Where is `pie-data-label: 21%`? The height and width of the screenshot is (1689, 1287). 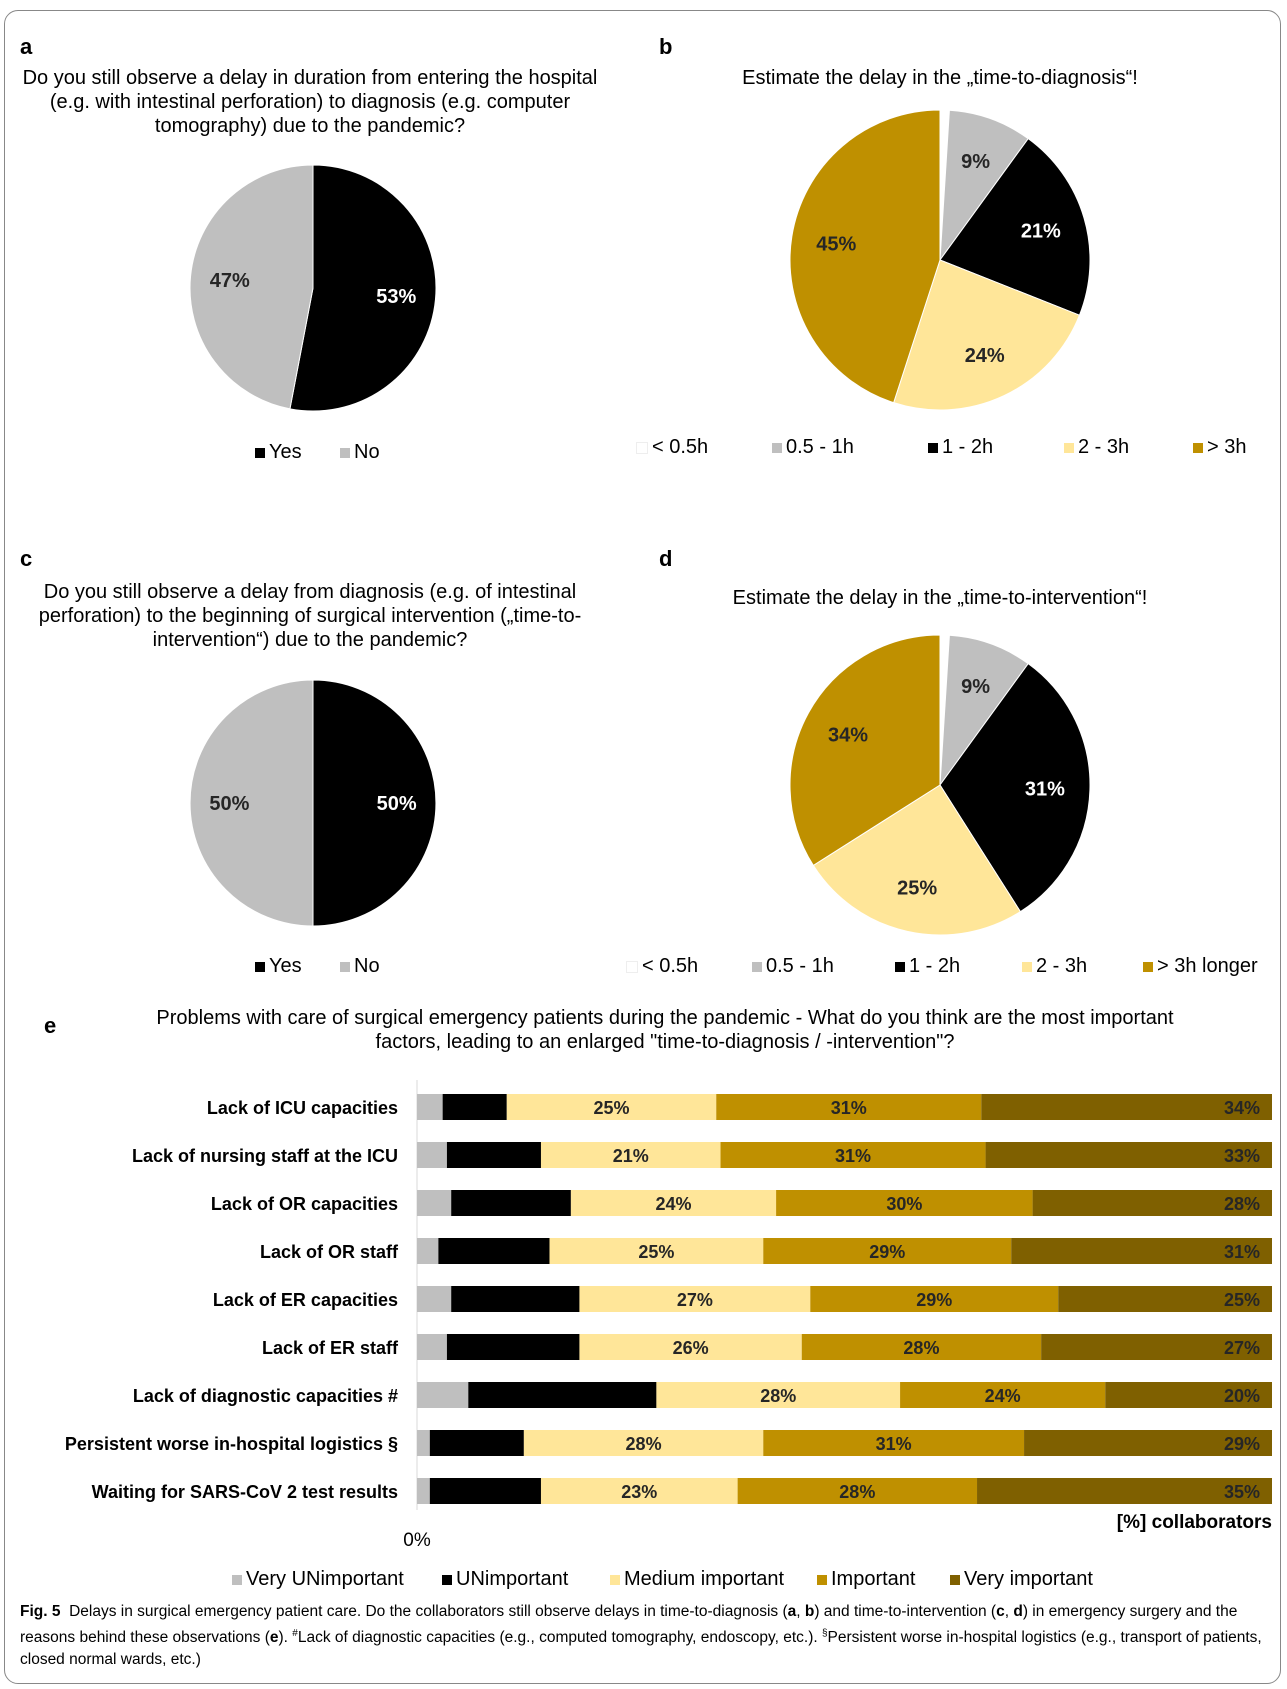 pie-data-label: 21% is located at coordinates (1041, 232).